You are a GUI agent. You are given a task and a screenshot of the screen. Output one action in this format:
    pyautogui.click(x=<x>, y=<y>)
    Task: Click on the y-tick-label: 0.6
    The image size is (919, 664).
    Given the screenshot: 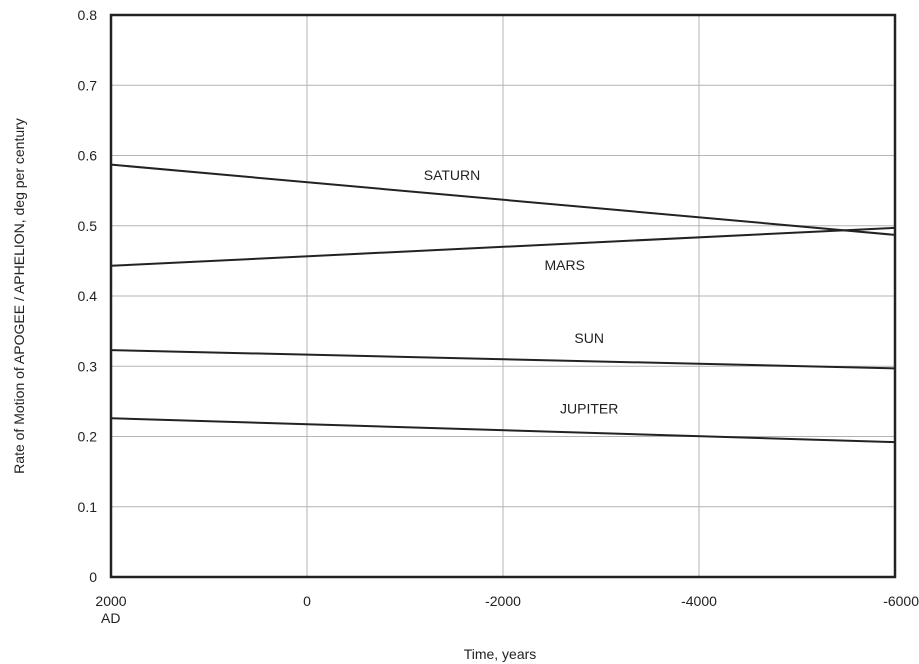 What is the action you would take?
    pyautogui.click(x=88, y=156)
    